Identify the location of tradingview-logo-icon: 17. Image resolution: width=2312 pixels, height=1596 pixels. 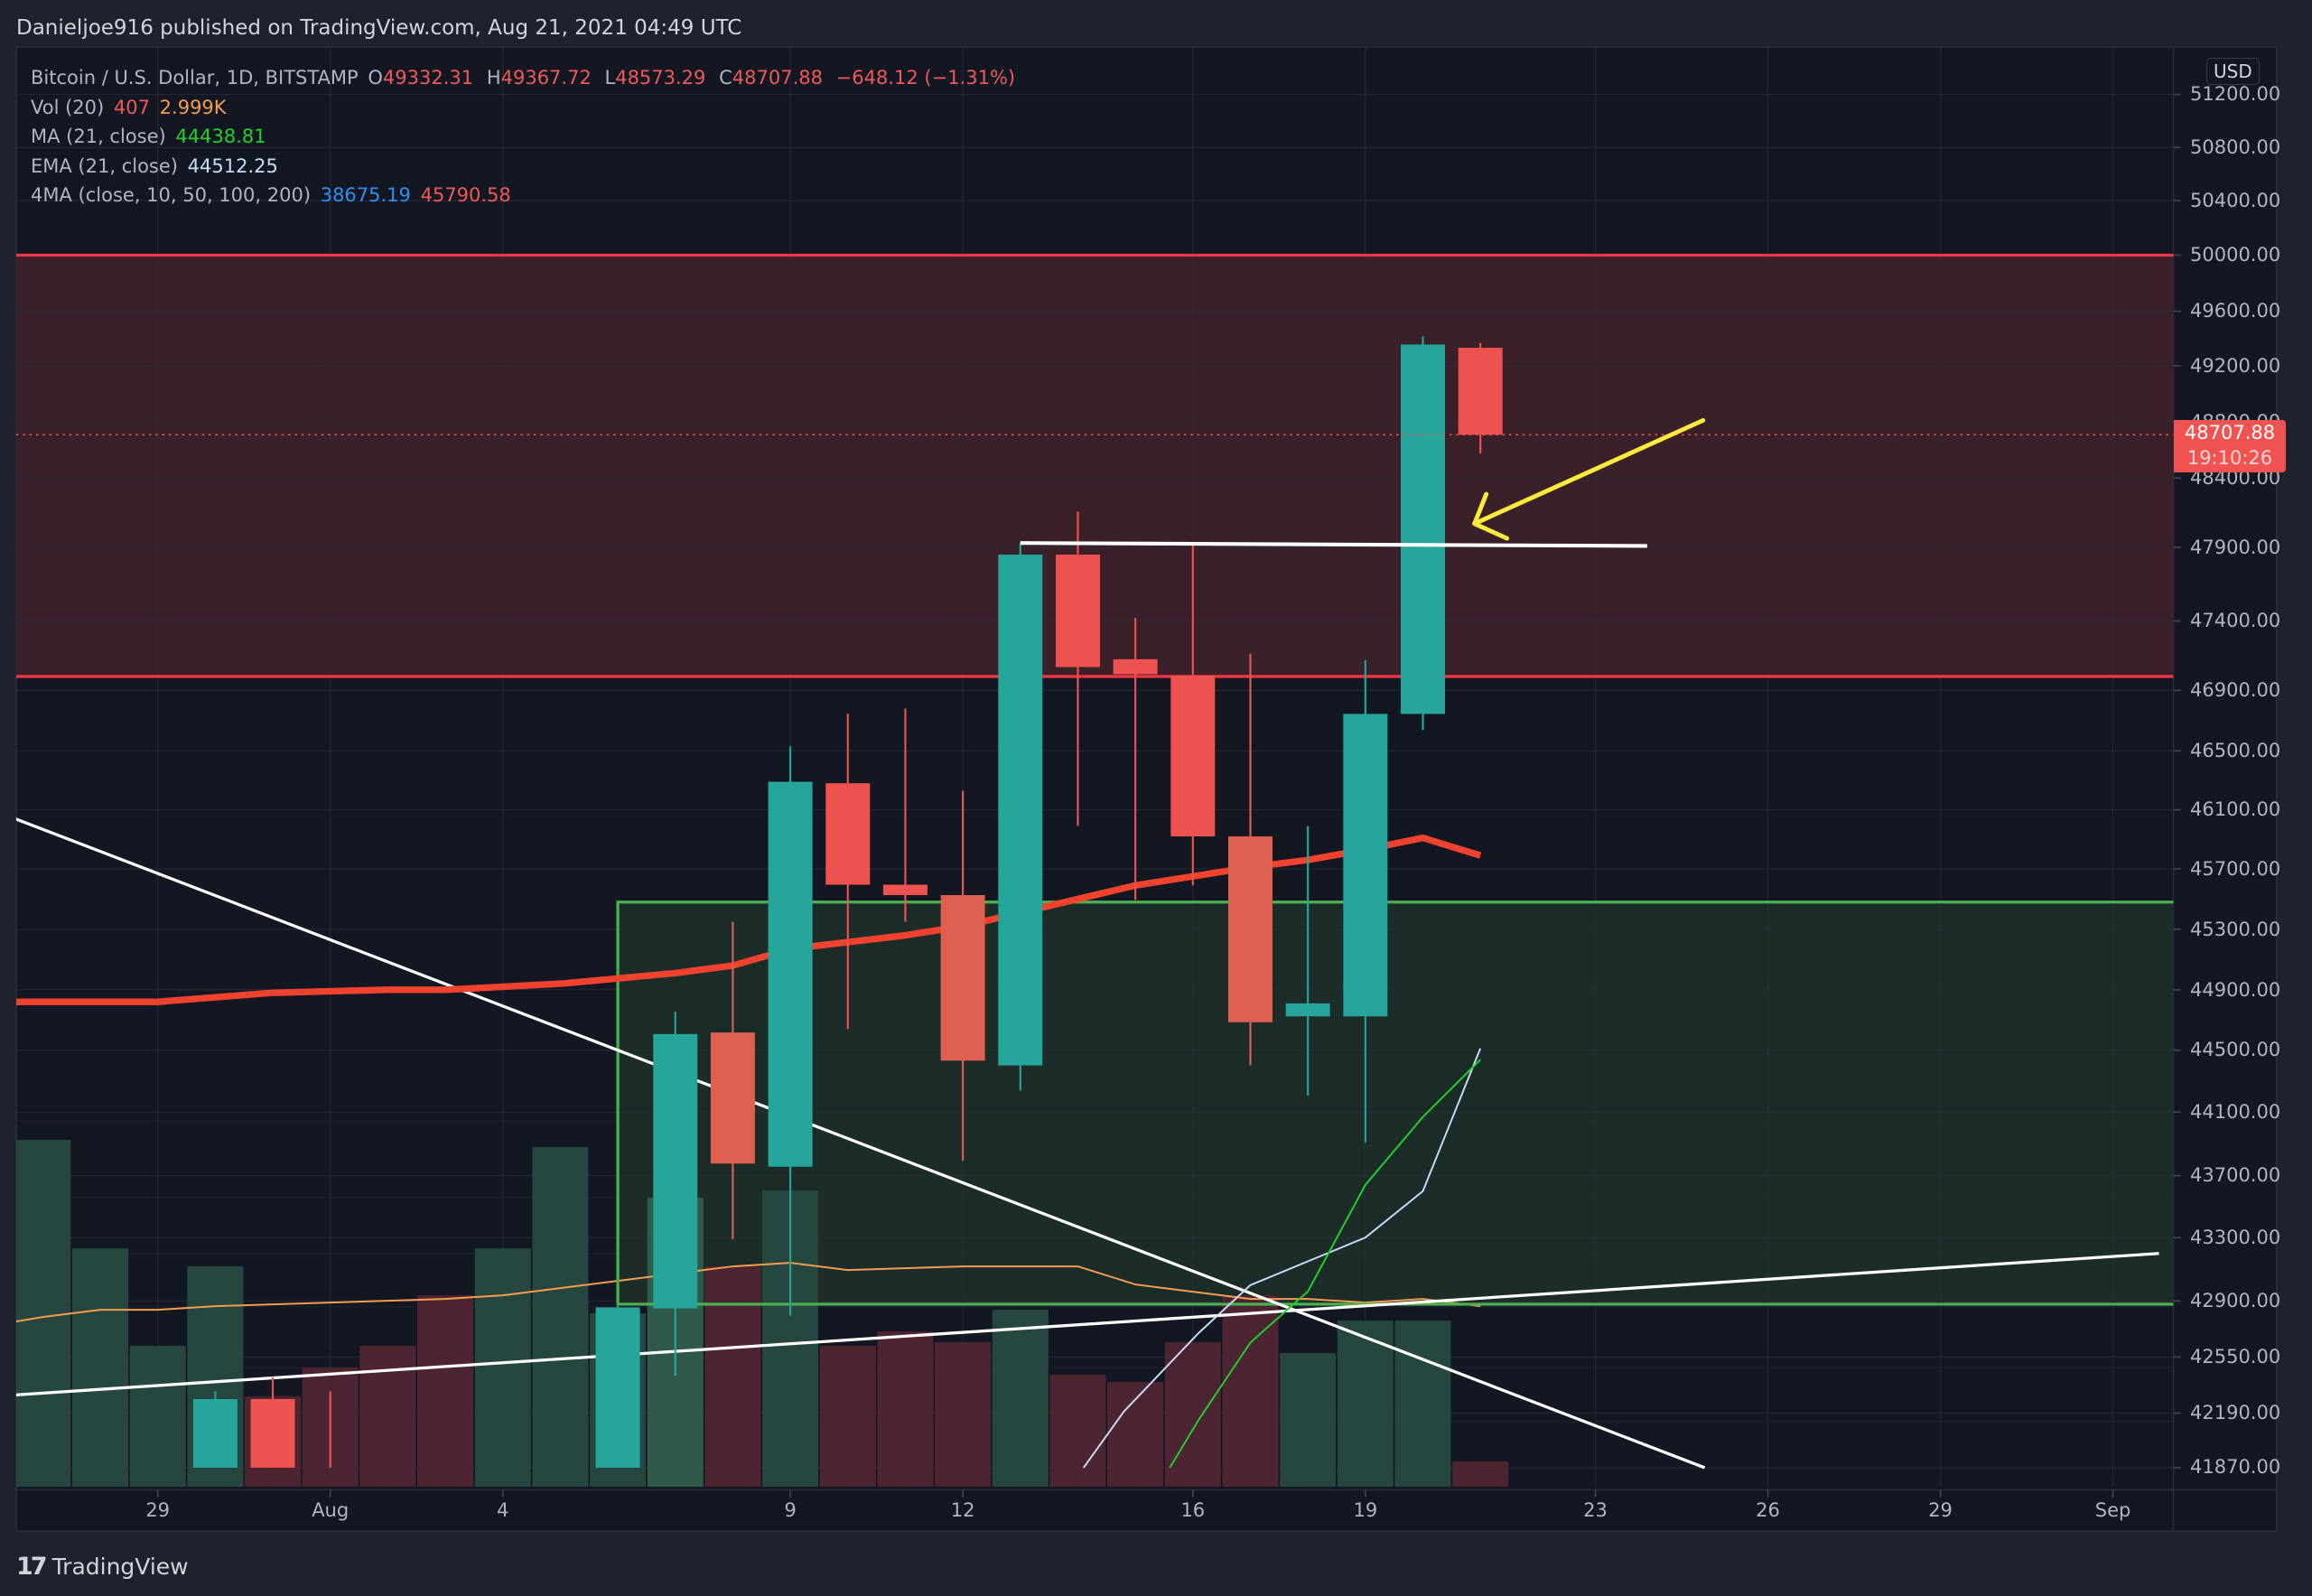
(32, 1567).